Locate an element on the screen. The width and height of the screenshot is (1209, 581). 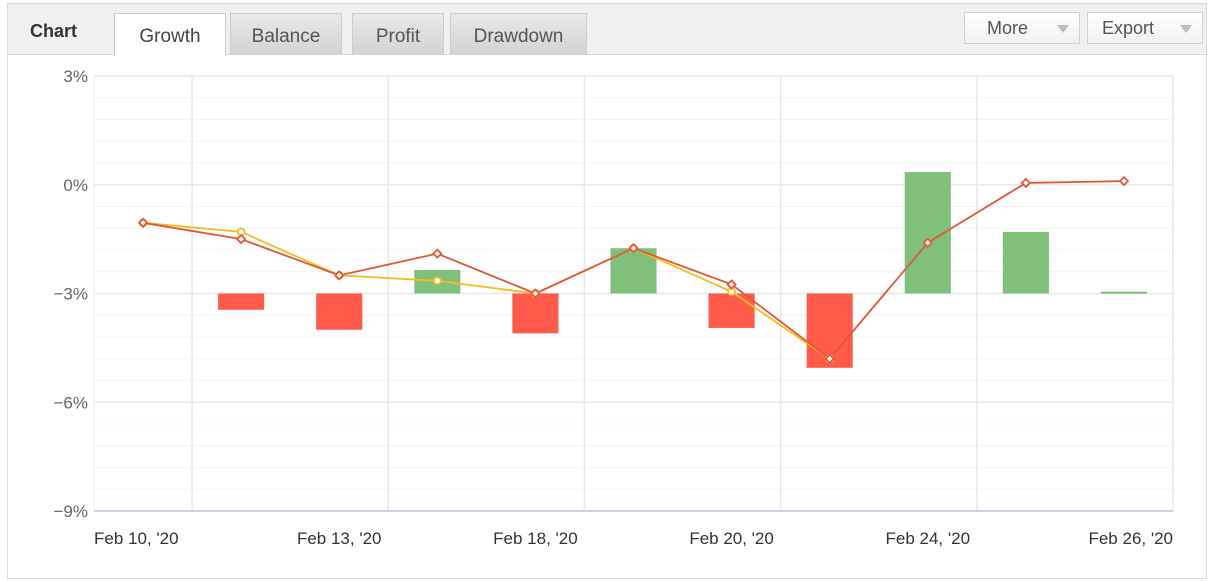
data-point-circle is located at coordinates (437, 281).